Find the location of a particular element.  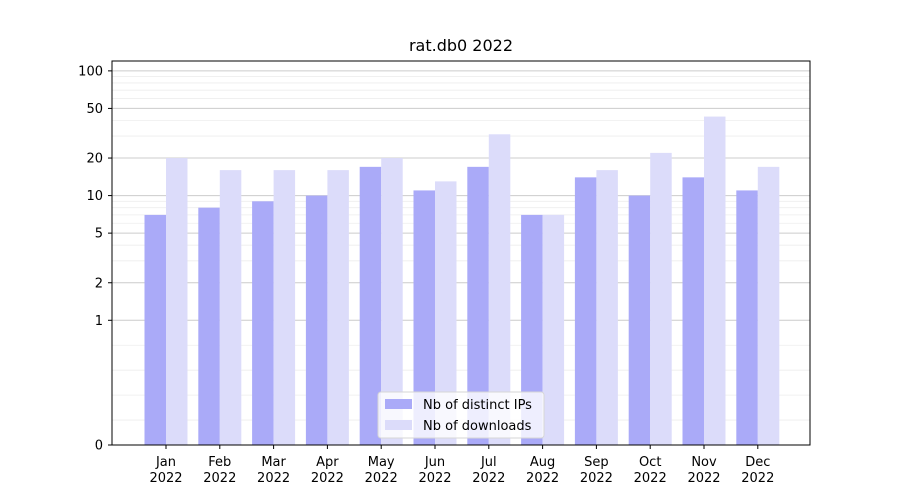

legend: Nb of distinct IPs Nb of downloads is located at coordinates (461, 415).